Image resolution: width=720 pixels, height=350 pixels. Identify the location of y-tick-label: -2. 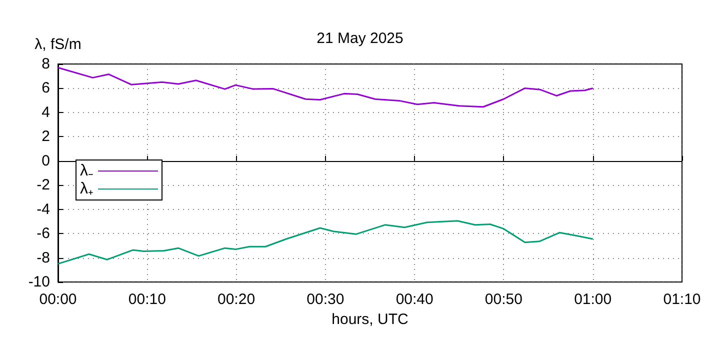
(43, 185).